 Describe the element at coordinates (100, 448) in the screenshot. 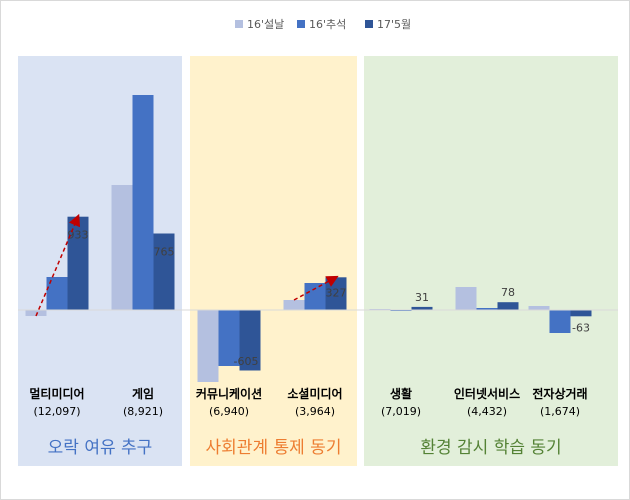

I see `group-title: 오락 여유 추구` at that location.